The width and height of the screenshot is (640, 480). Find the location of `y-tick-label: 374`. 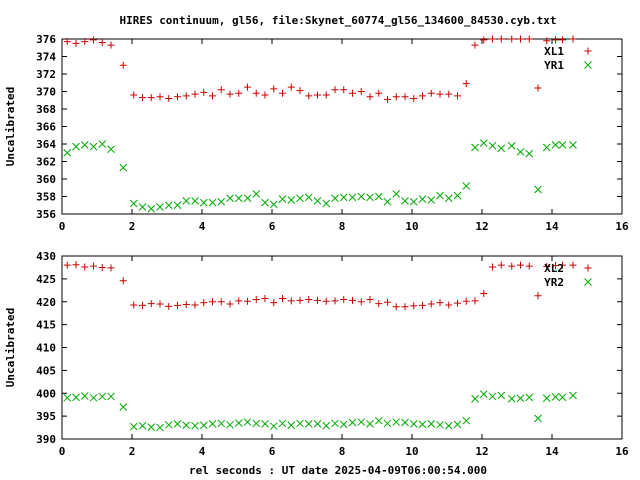

y-tick-label: 374 is located at coordinates (46, 57).